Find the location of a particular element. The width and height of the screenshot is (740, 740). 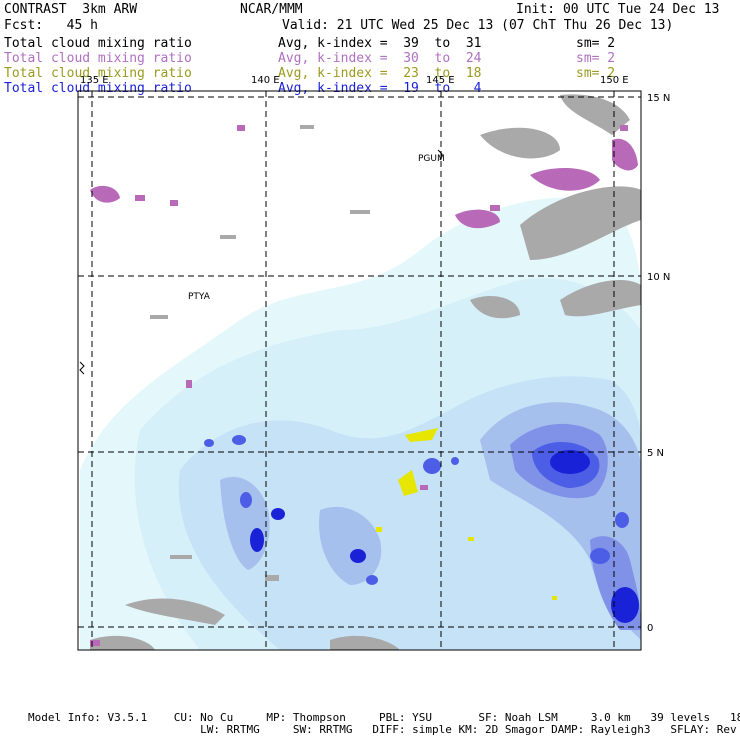

field-2-name: Total cloud mixing ratio is located at coordinates (98, 58).